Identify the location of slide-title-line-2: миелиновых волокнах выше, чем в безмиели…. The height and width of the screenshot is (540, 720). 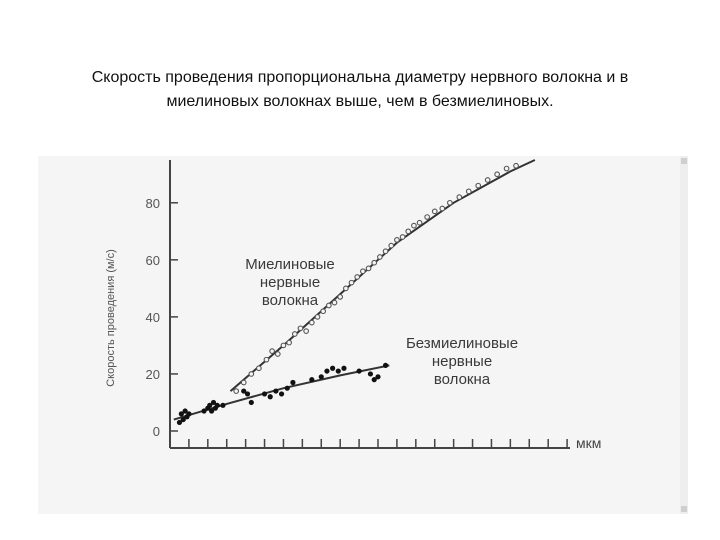
(360, 101).